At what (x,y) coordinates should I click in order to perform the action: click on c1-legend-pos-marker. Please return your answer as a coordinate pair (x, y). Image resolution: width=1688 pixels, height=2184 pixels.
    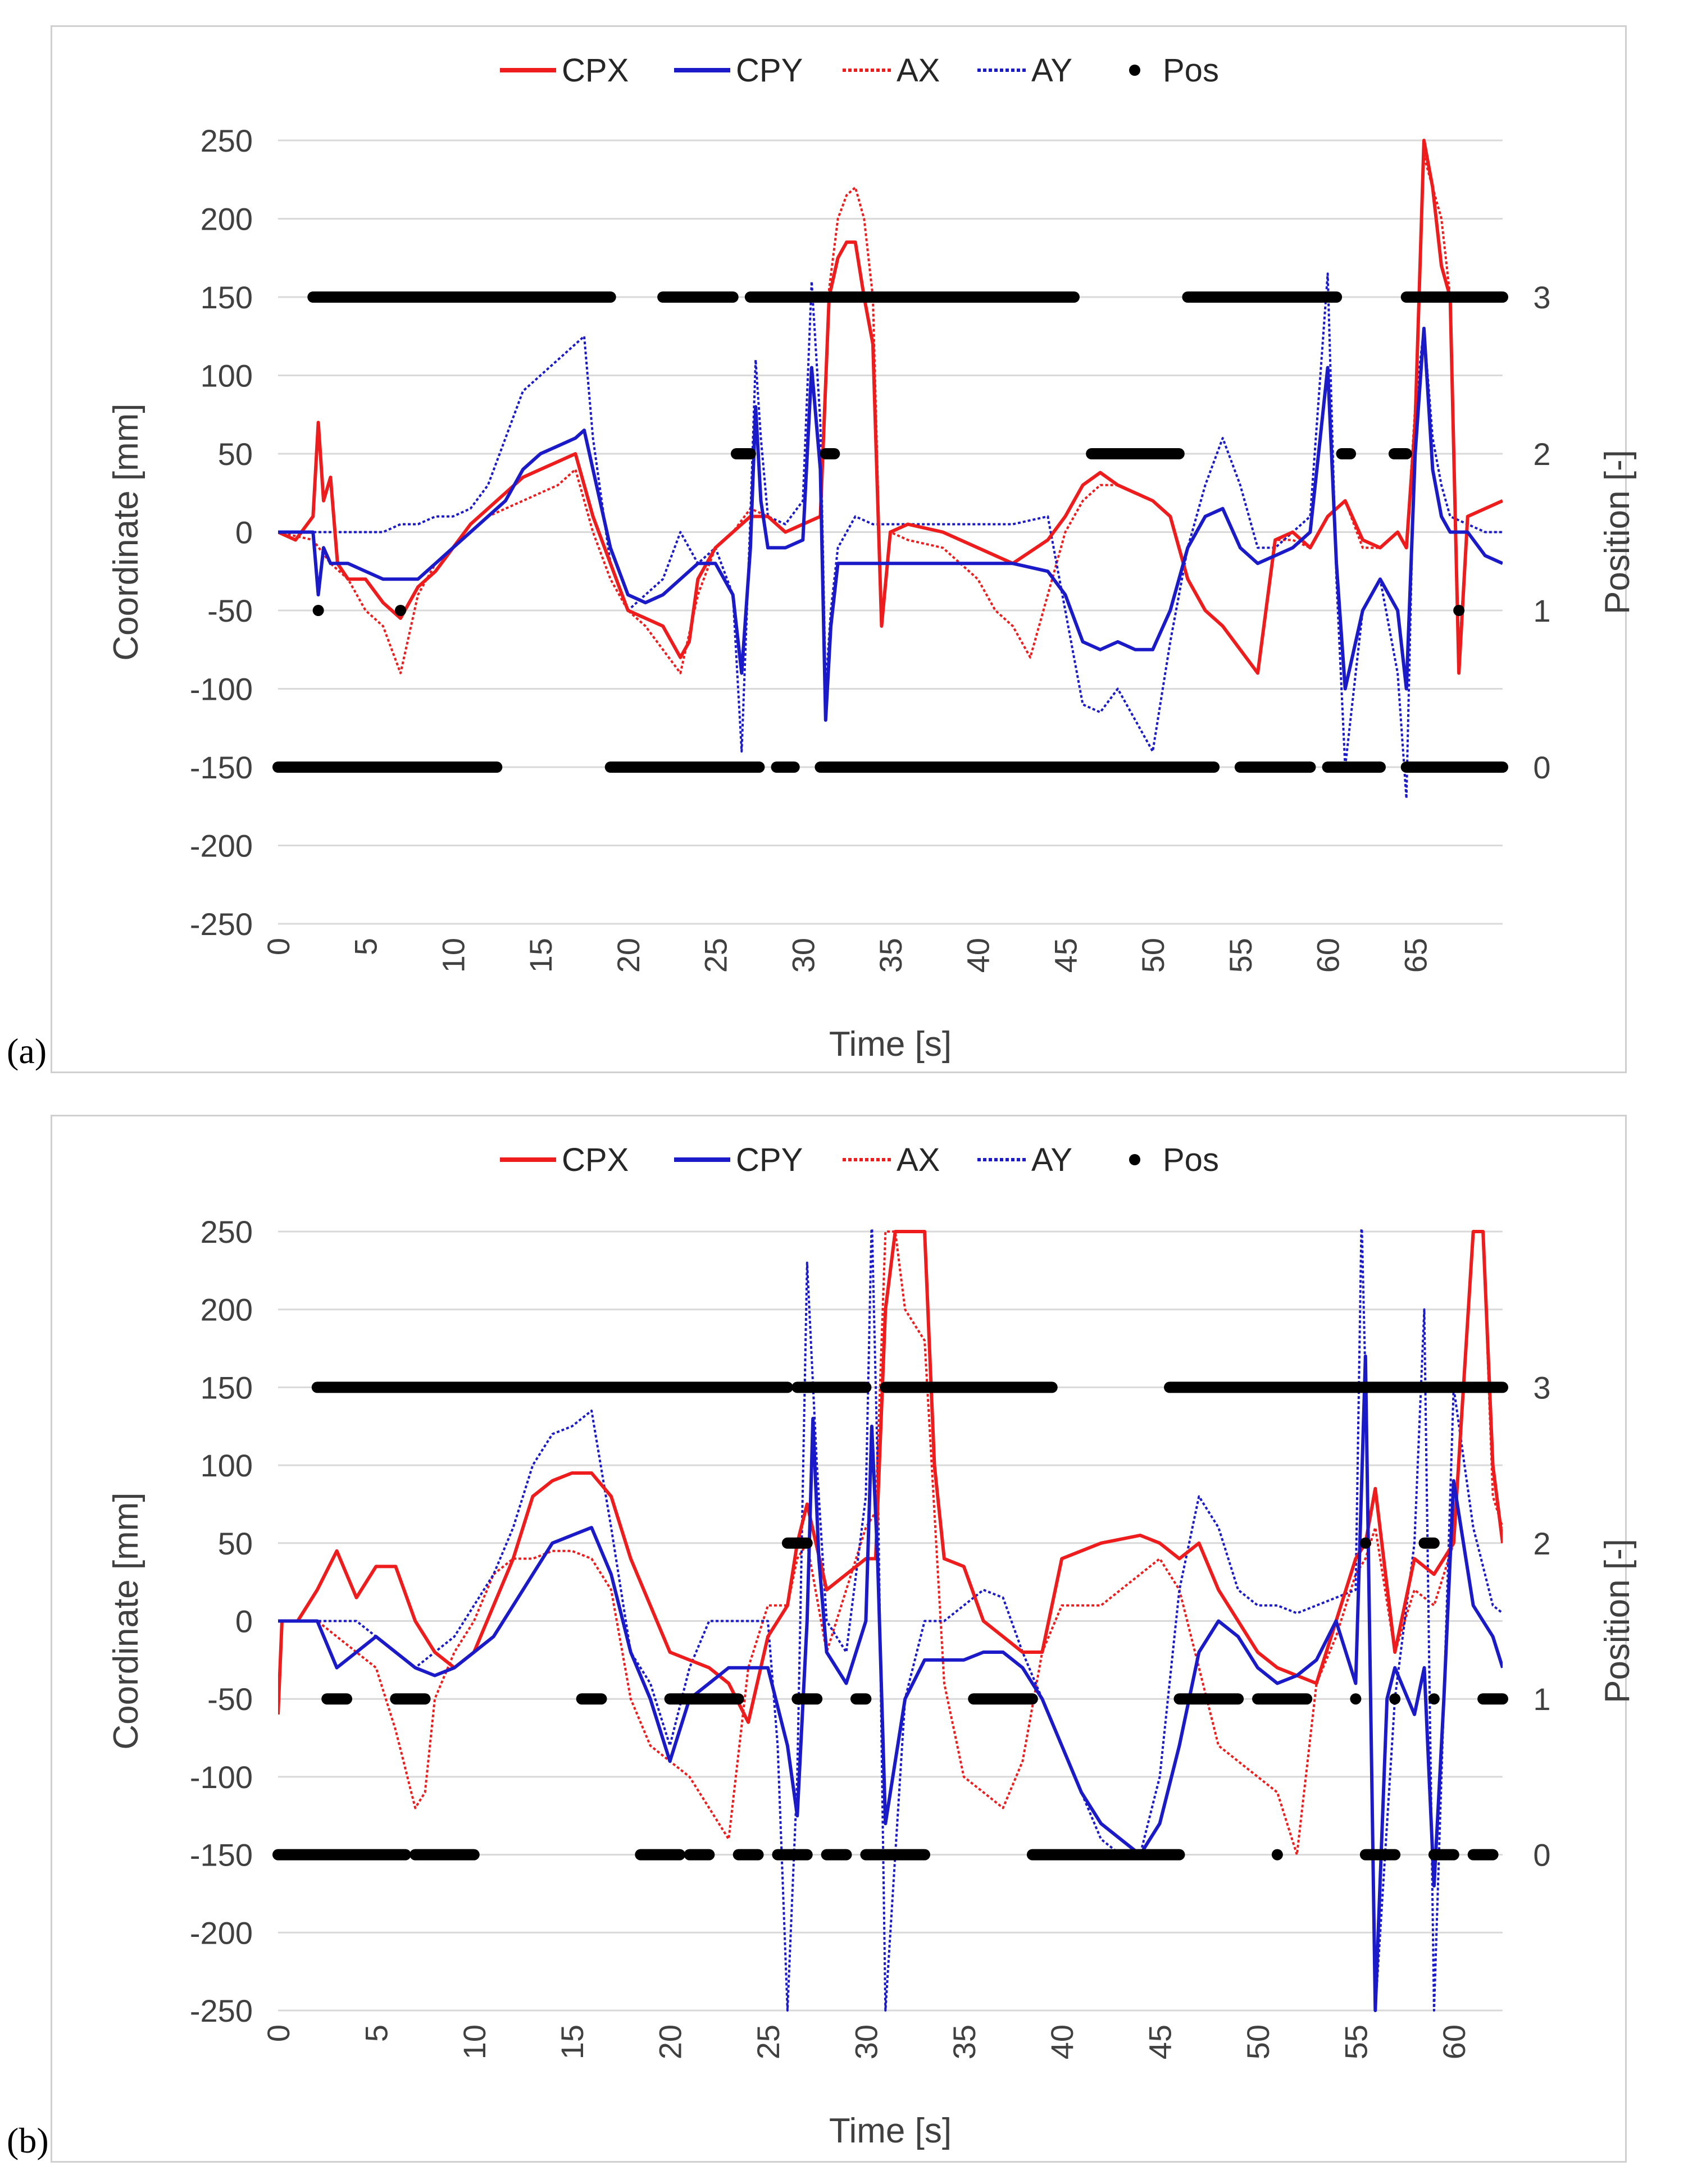
    Looking at the image, I should click on (1134, 1159).